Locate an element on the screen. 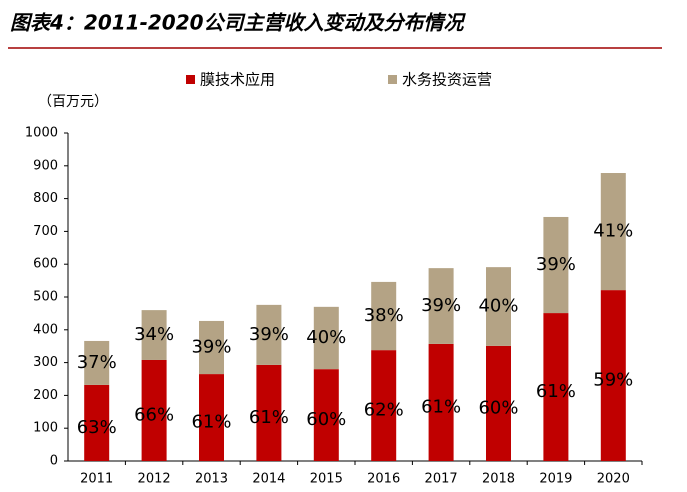  y-axis-label: （百万元） is located at coordinates (73, 102).